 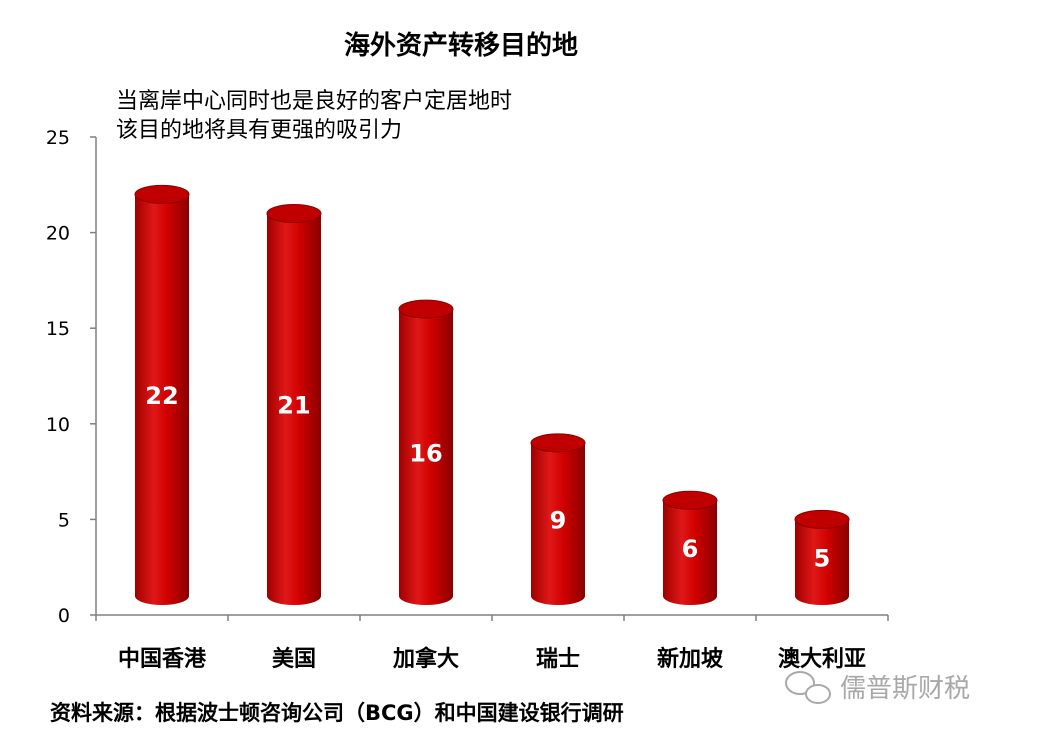 I want to click on data-label: 21, so click(x=293, y=406).